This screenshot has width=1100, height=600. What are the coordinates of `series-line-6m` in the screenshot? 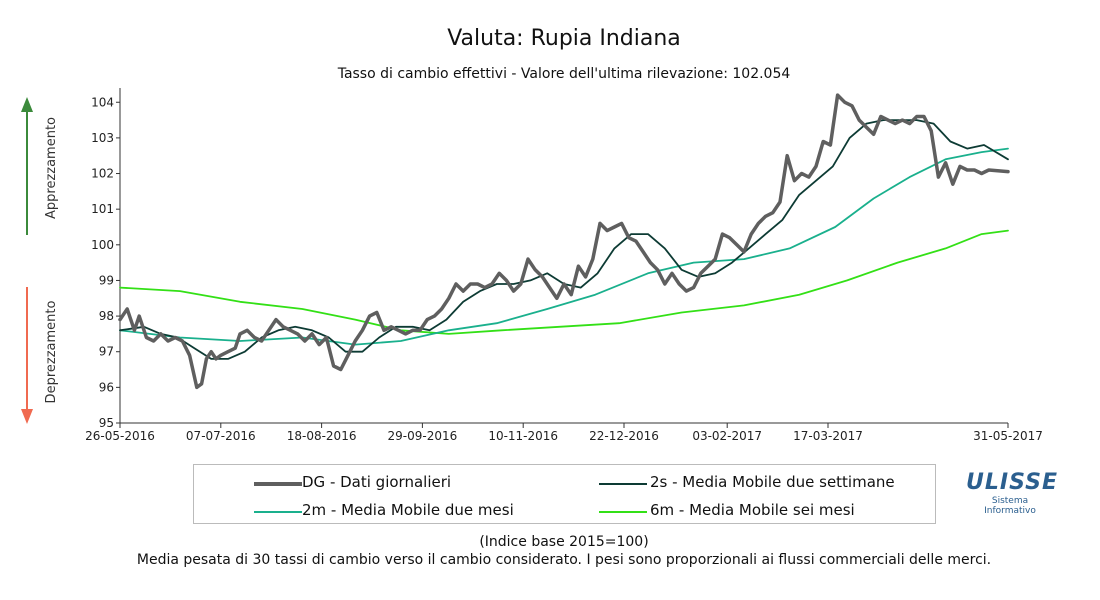 It's located at (564, 282).